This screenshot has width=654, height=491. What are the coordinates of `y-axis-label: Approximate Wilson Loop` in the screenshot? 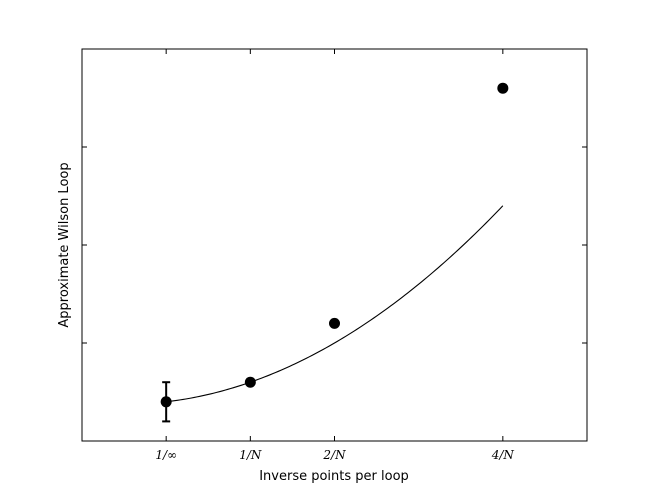 It's located at (64, 244).